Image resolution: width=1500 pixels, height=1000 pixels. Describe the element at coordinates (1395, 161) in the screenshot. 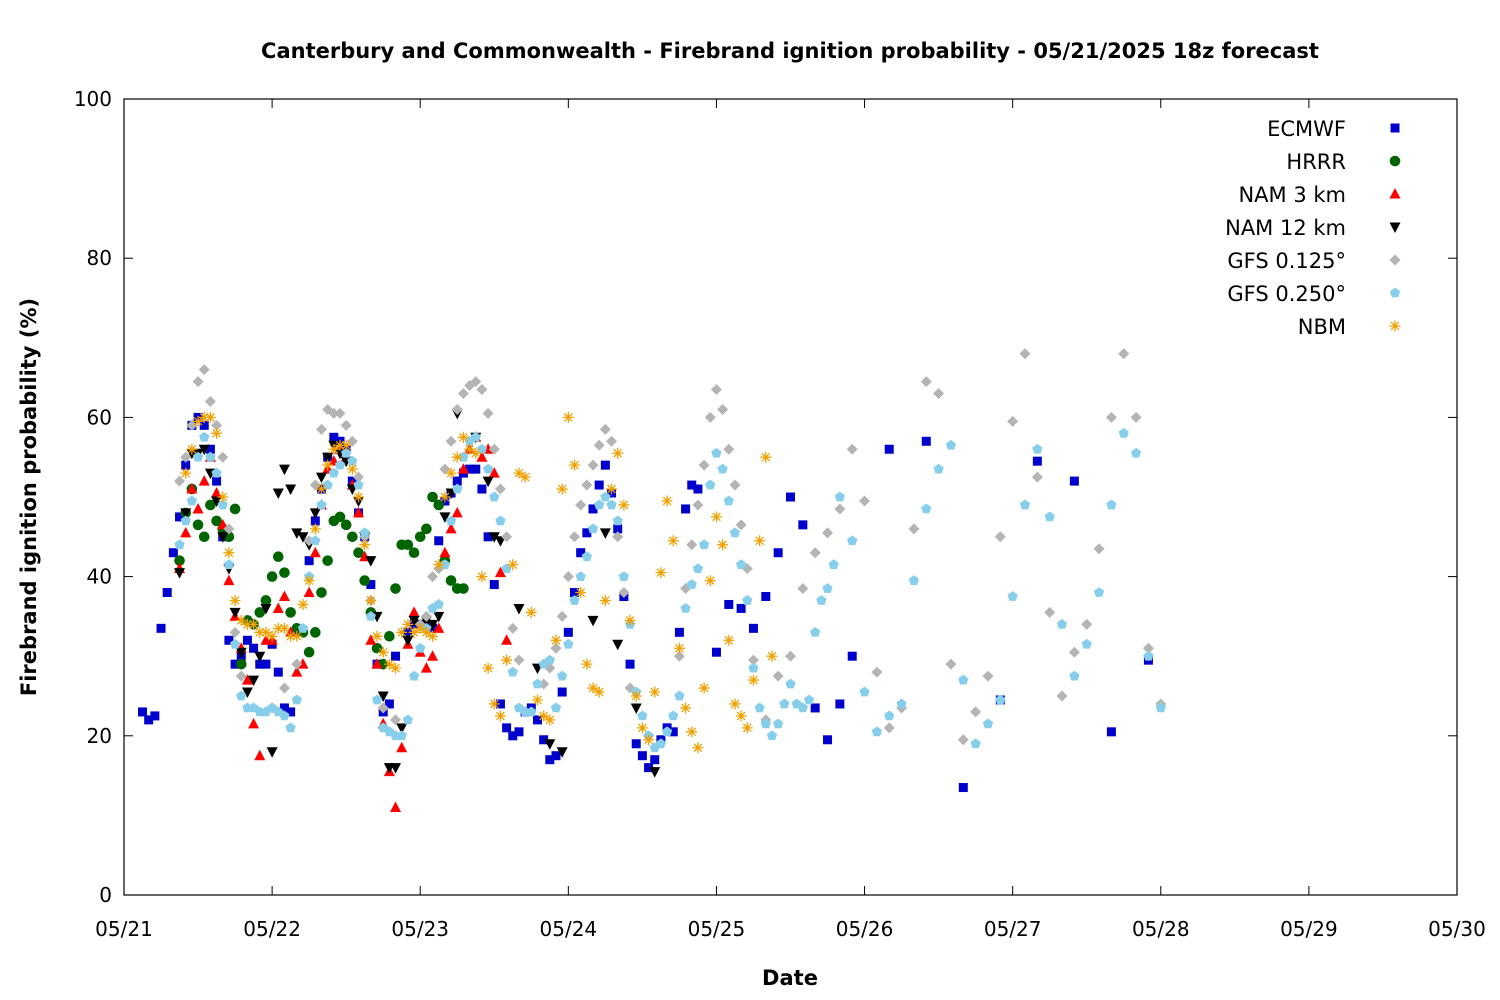

I see `legend-marker-hrrr` at that location.